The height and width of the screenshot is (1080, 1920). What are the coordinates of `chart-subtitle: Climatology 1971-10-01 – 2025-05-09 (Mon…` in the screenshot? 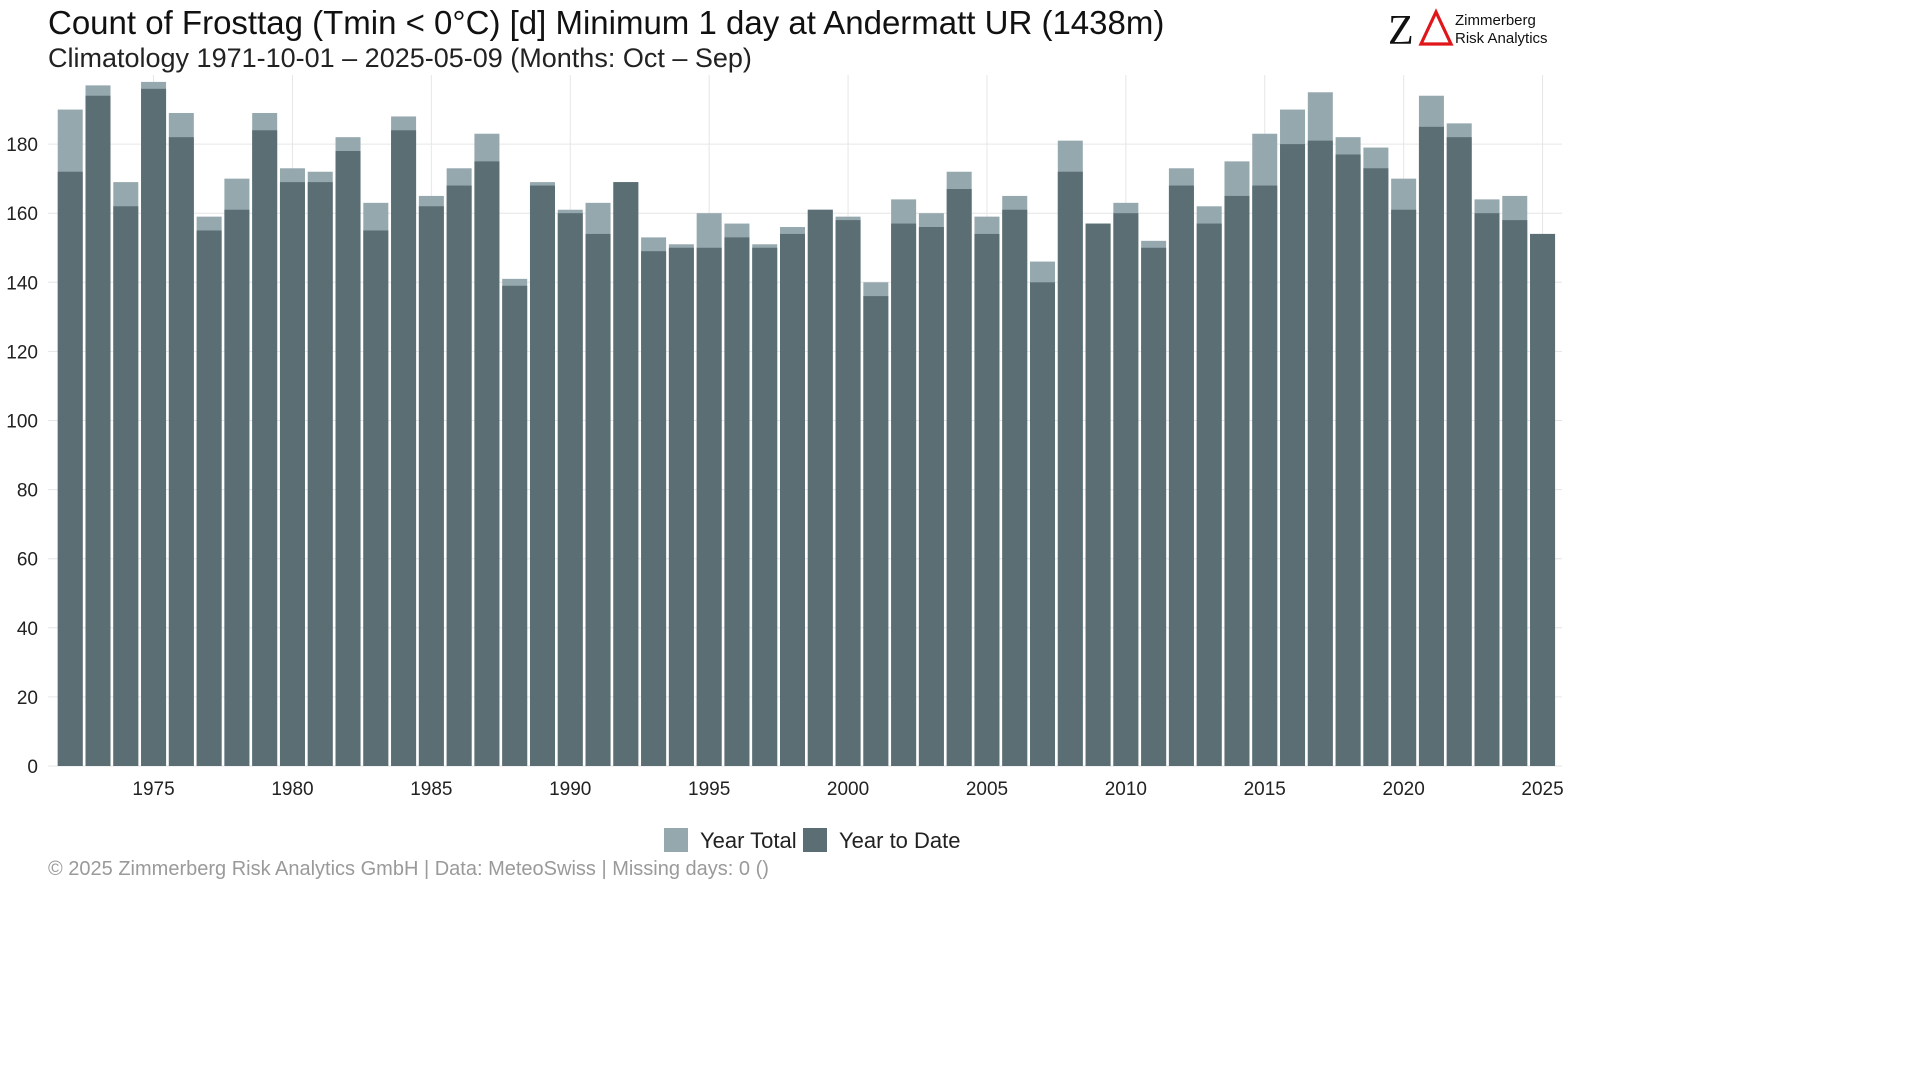 It's located at (400, 58).